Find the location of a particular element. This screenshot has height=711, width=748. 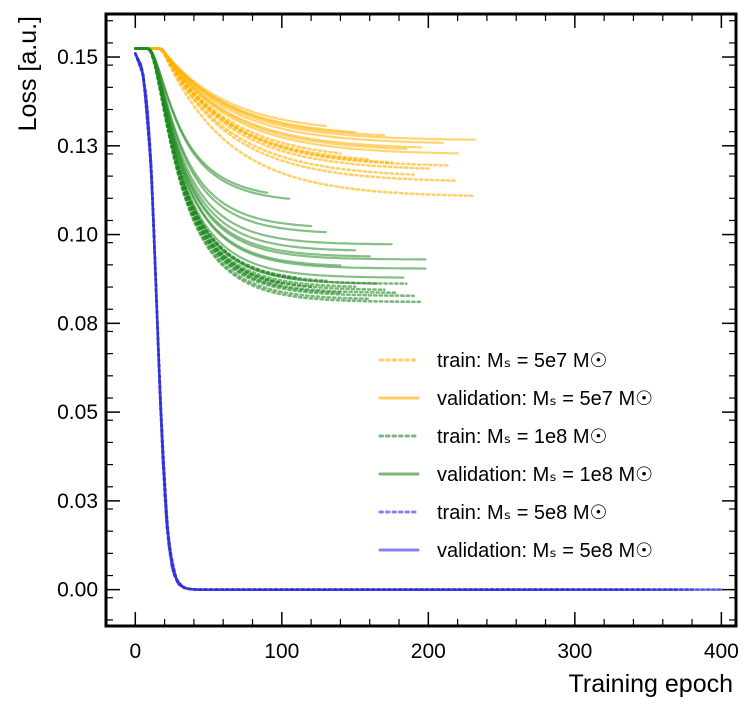

x-tick-label: 0 is located at coordinates (135, 651).